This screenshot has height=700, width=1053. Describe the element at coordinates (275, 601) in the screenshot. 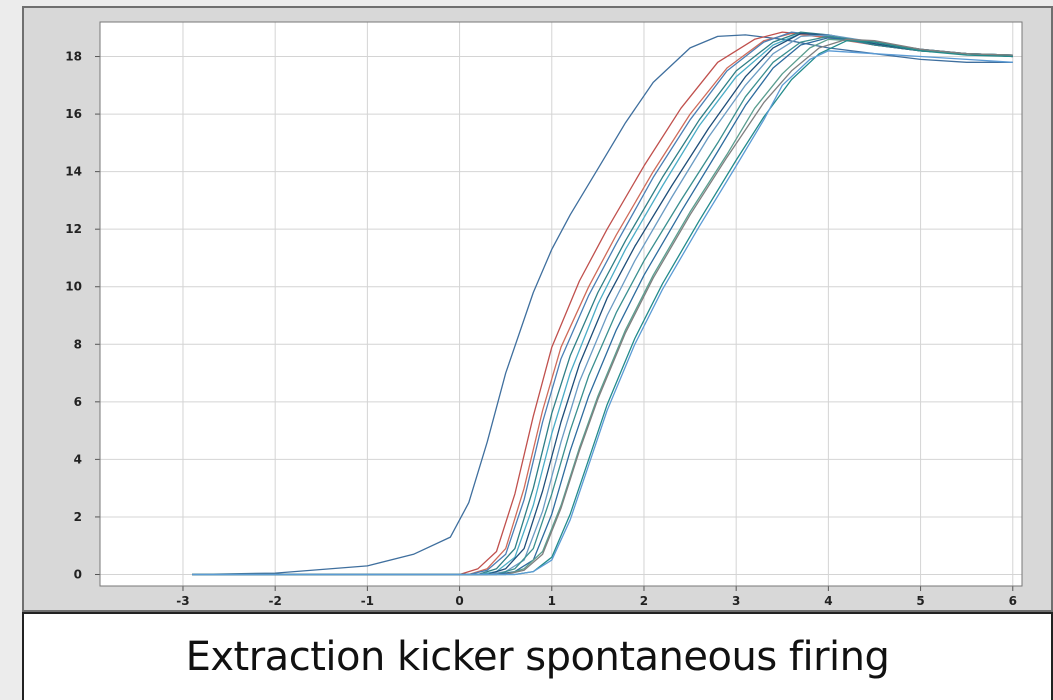

I see `x-tick-label: -2` at that location.